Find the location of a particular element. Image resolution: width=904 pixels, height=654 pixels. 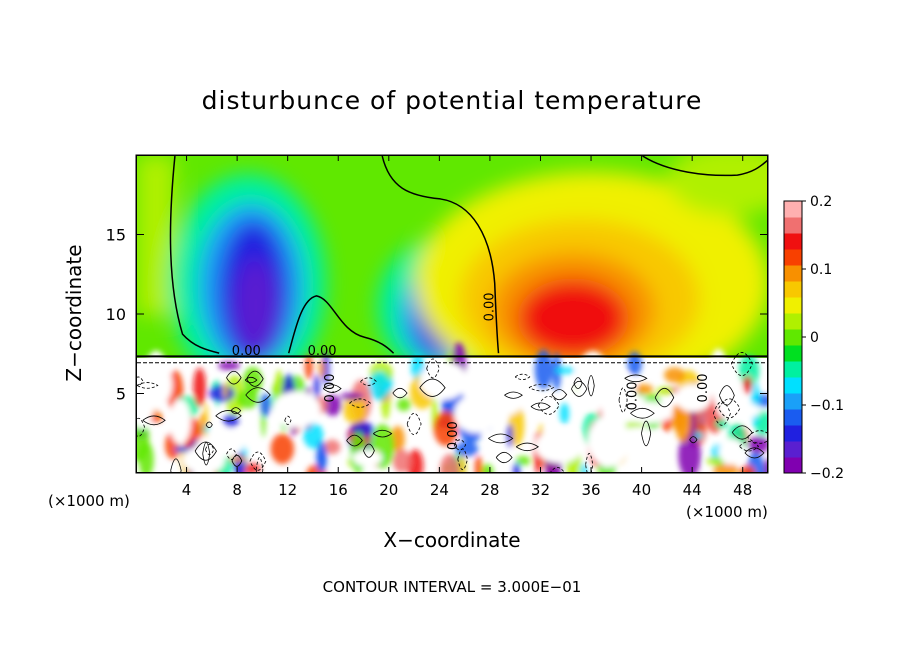

y-axis-label: Z−coordinate is located at coordinates (74, 313).